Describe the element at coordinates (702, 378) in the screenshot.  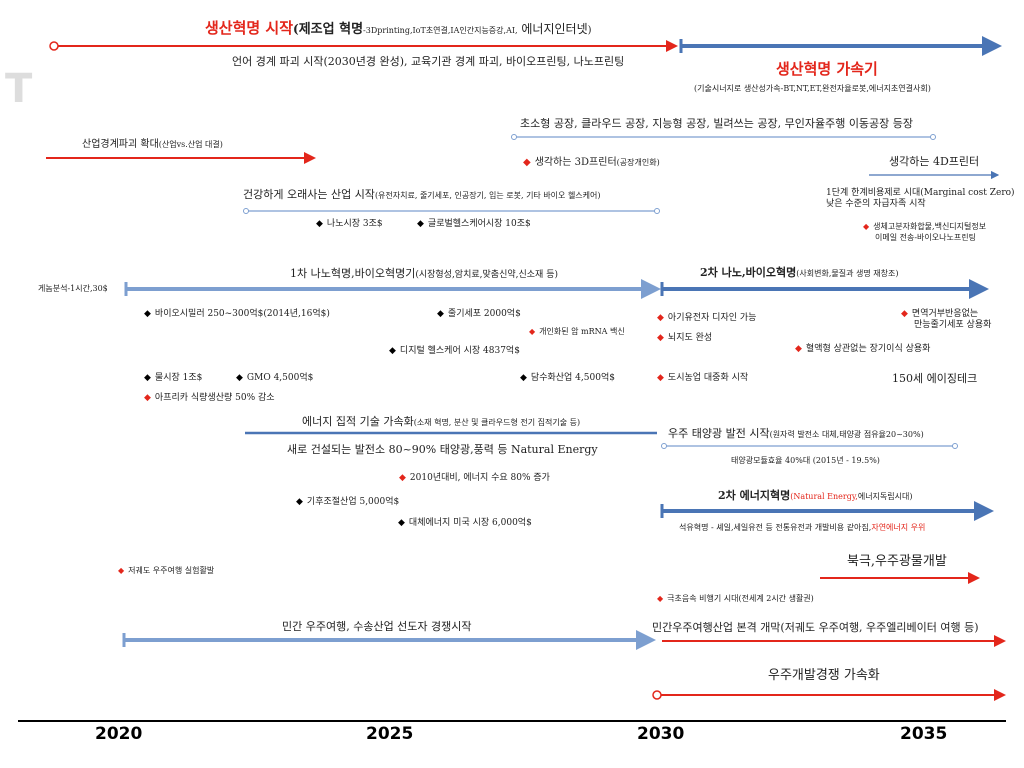
I see `item-urban-farm: 도시농업 대중화 시작` at that location.